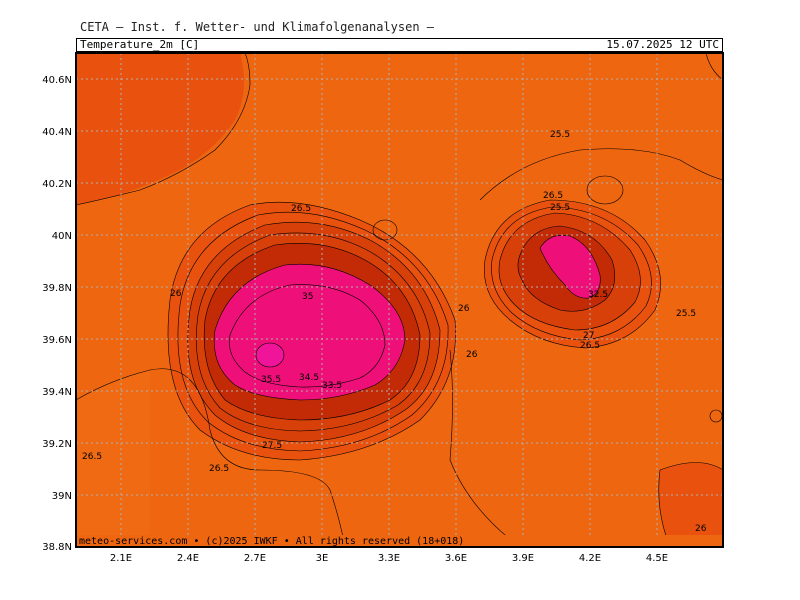  Describe the element at coordinates (456, 558) in the screenshot. I see `lon-tick: 3.6E` at that location.